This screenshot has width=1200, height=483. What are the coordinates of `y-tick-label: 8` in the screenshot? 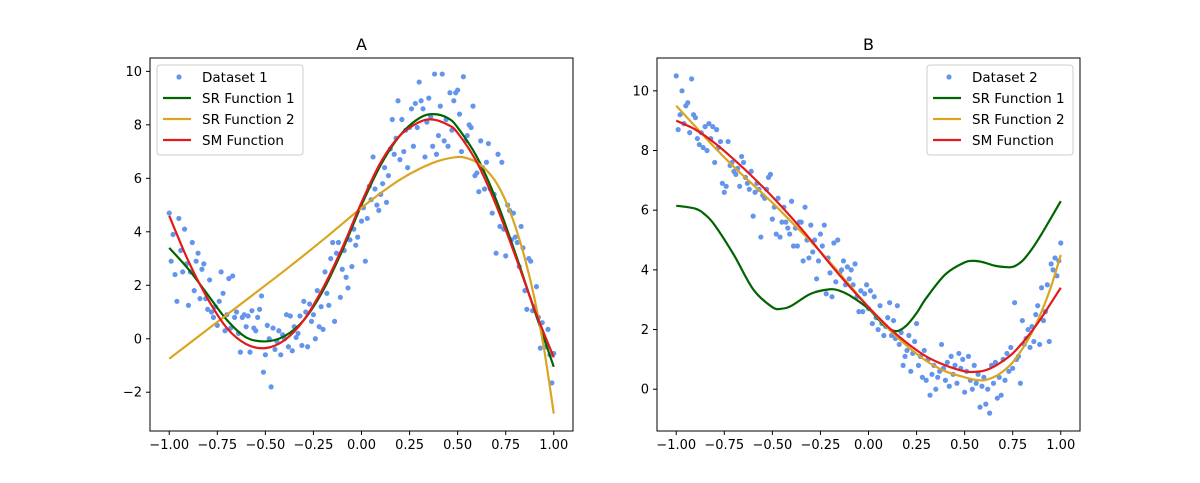 It's located at (645, 151).